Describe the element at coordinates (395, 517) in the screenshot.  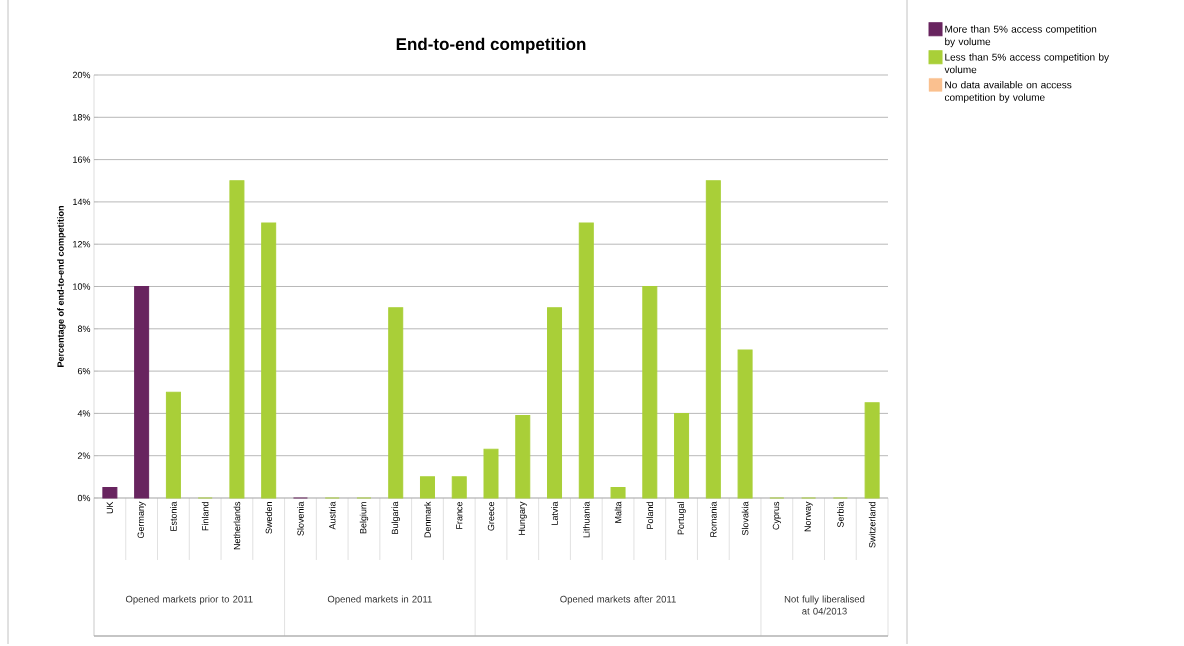
I see `x-tick-label: Bulgaria` at that location.